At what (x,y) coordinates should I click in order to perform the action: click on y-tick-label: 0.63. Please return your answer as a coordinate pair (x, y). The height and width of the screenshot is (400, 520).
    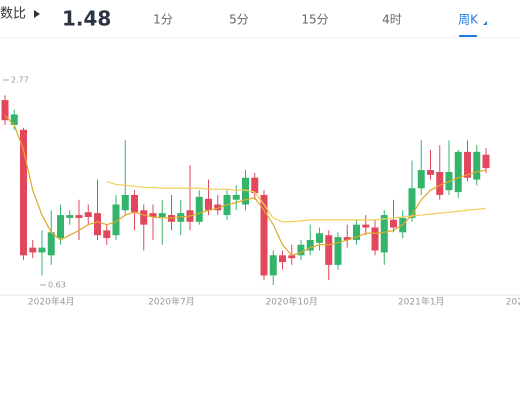
    Looking at the image, I should click on (57, 285).